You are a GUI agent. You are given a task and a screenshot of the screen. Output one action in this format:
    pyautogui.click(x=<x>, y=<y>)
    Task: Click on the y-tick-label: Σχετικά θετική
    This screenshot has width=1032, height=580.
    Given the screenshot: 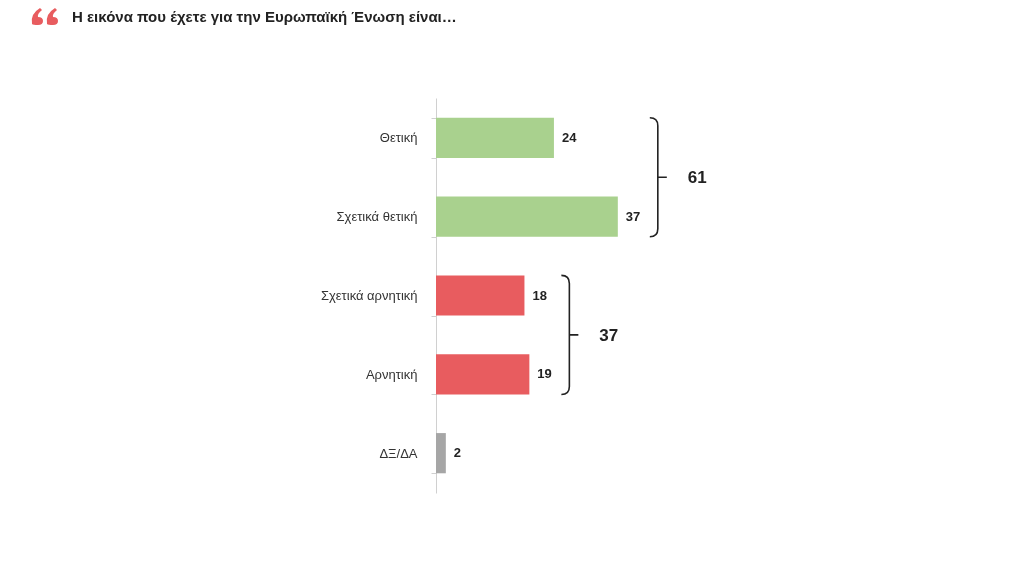 What is the action you would take?
    pyautogui.click(x=377, y=217)
    